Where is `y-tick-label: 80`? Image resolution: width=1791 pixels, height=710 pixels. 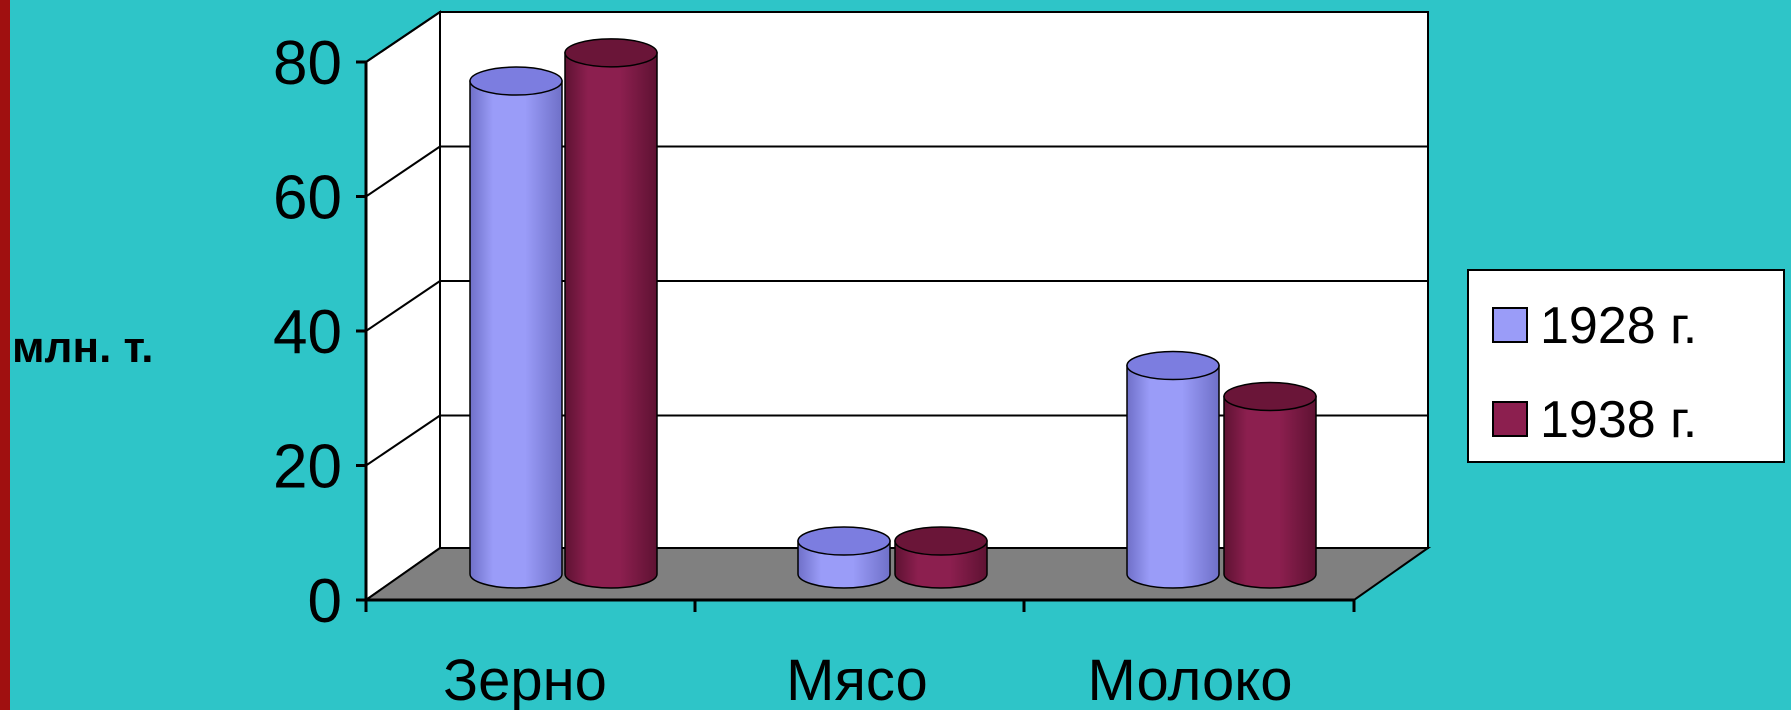 y-tick-label: 80 is located at coordinates (307, 63).